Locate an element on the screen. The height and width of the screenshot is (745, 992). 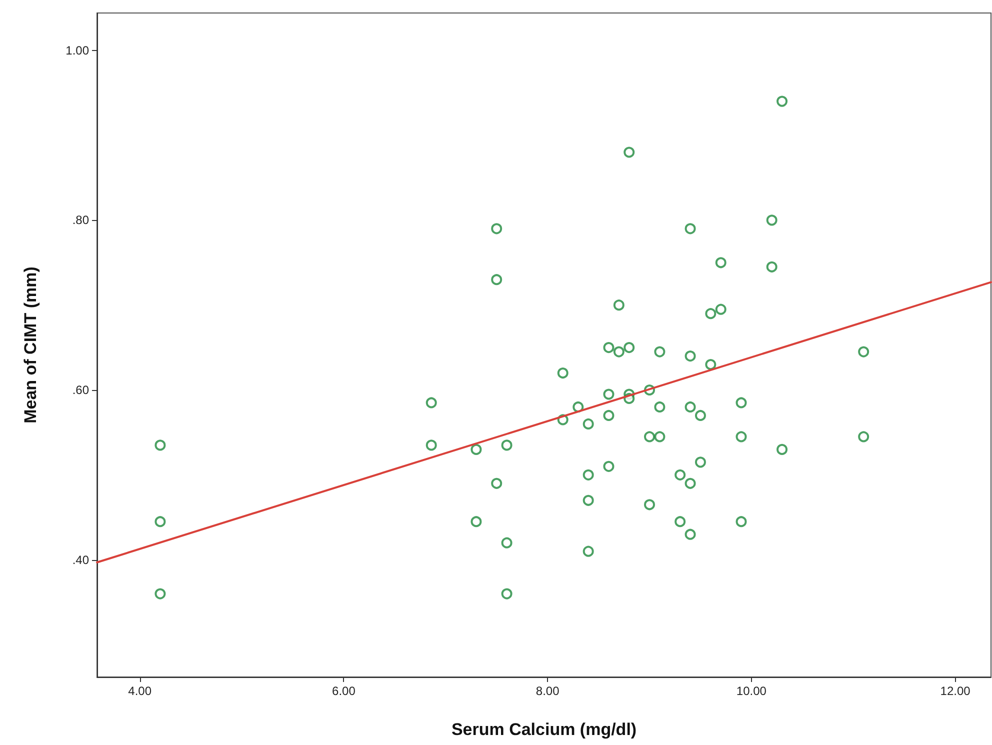
x-tick-label: 8.00 is located at coordinates (548, 691).